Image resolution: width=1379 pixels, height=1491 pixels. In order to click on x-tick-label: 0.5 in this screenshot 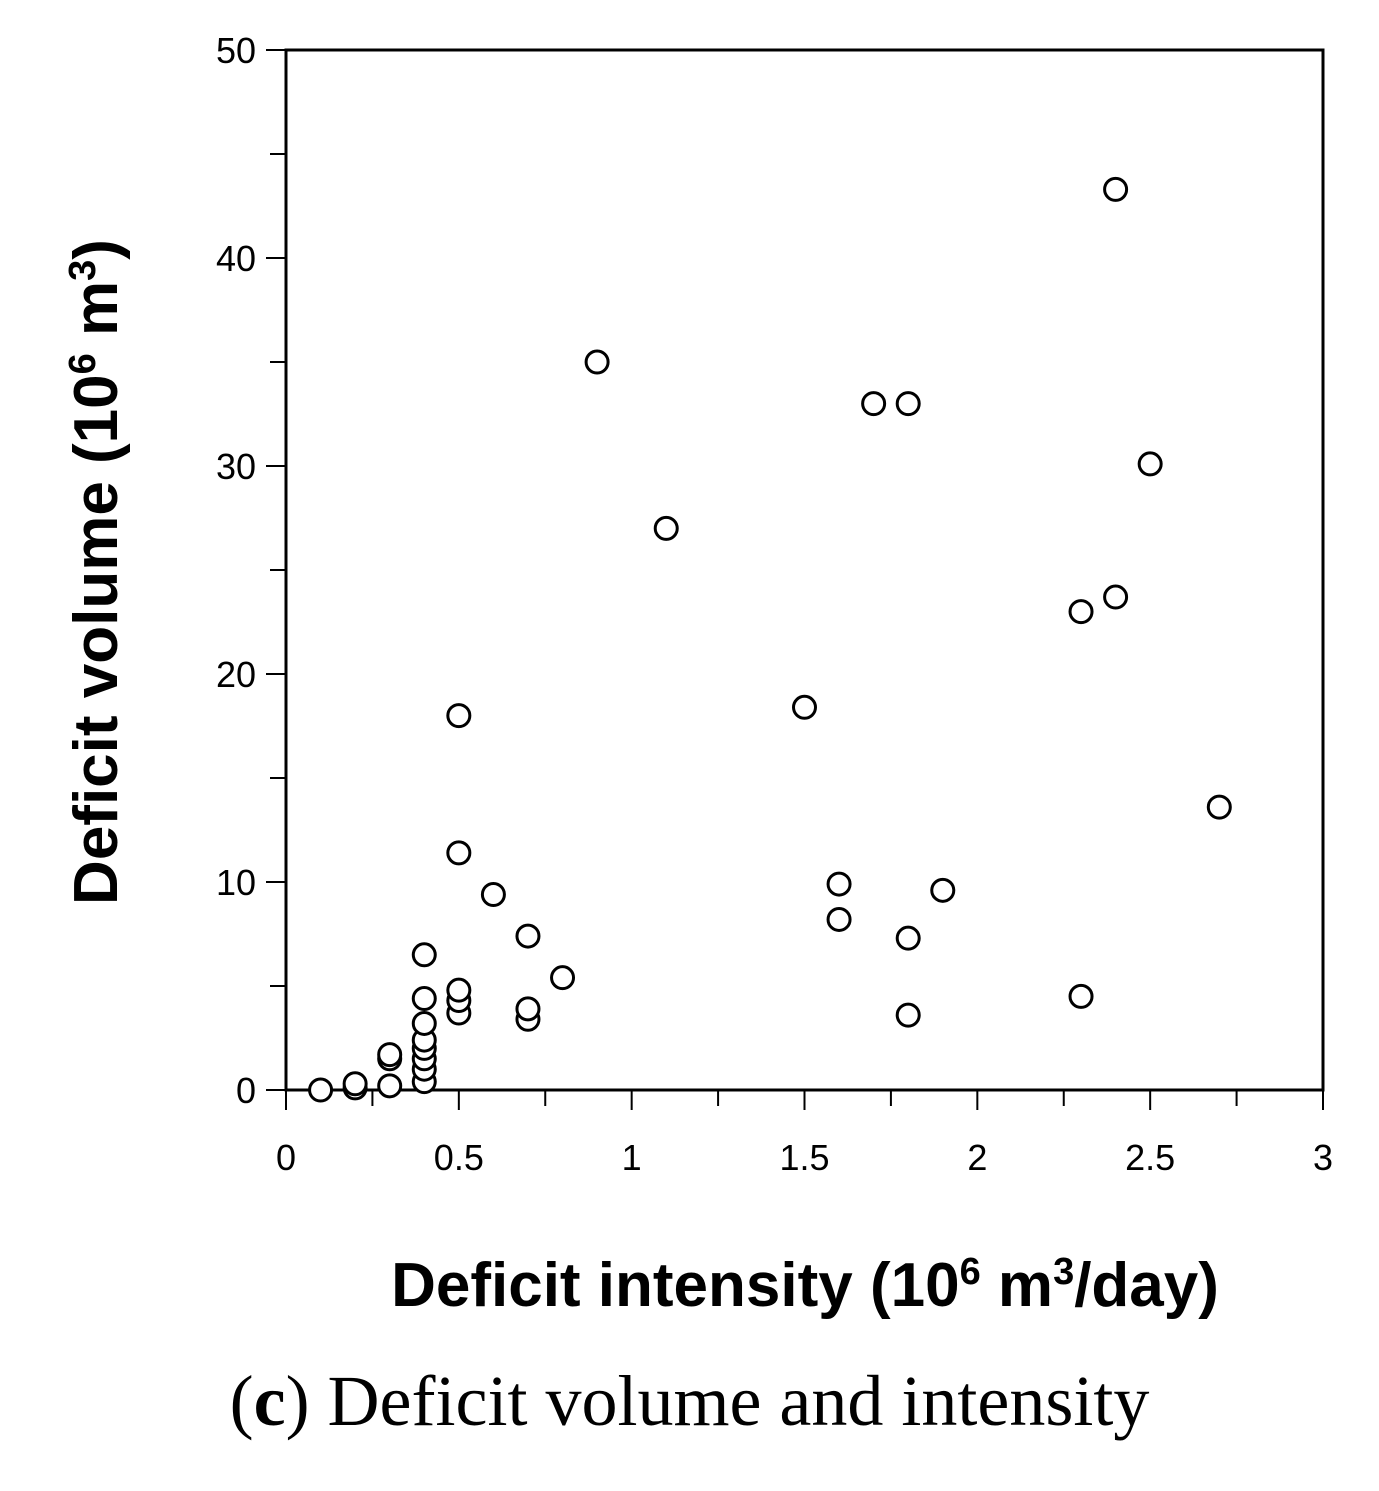, I will do `click(459, 1157)`.